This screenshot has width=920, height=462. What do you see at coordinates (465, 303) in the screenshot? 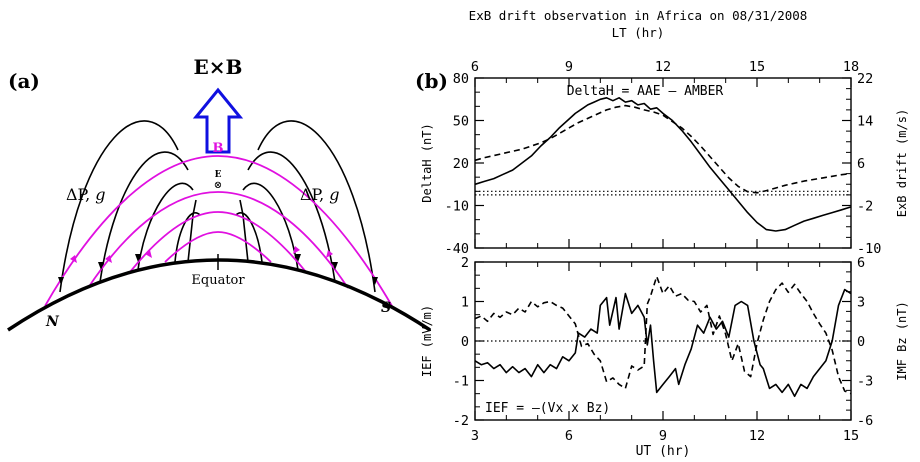
I see `left-tick-label: 1` at bounding box center [465, 303].